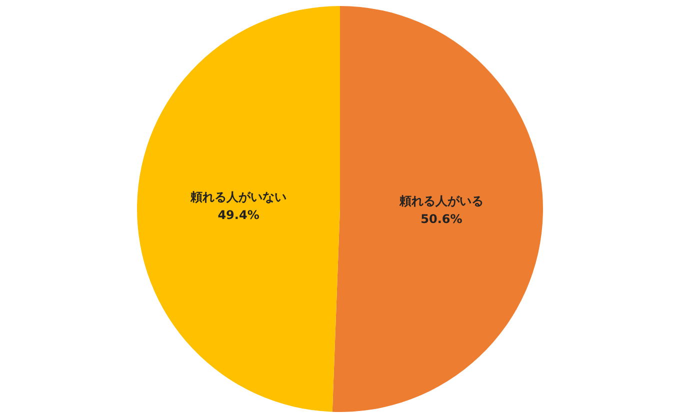  What do you see at coordinates (441, 219) in the screenshot?
I see `data-label: 50.6%` at bounding box center [441, 219].